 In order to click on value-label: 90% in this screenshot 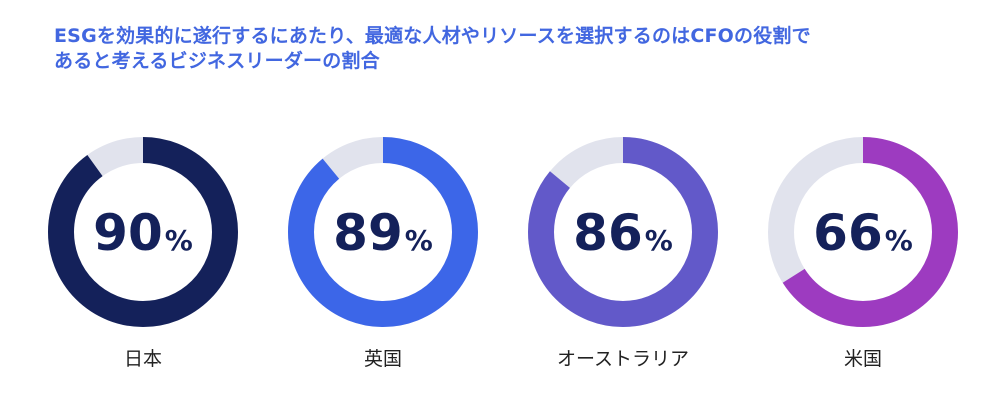, I will do `click(143, 233)`.